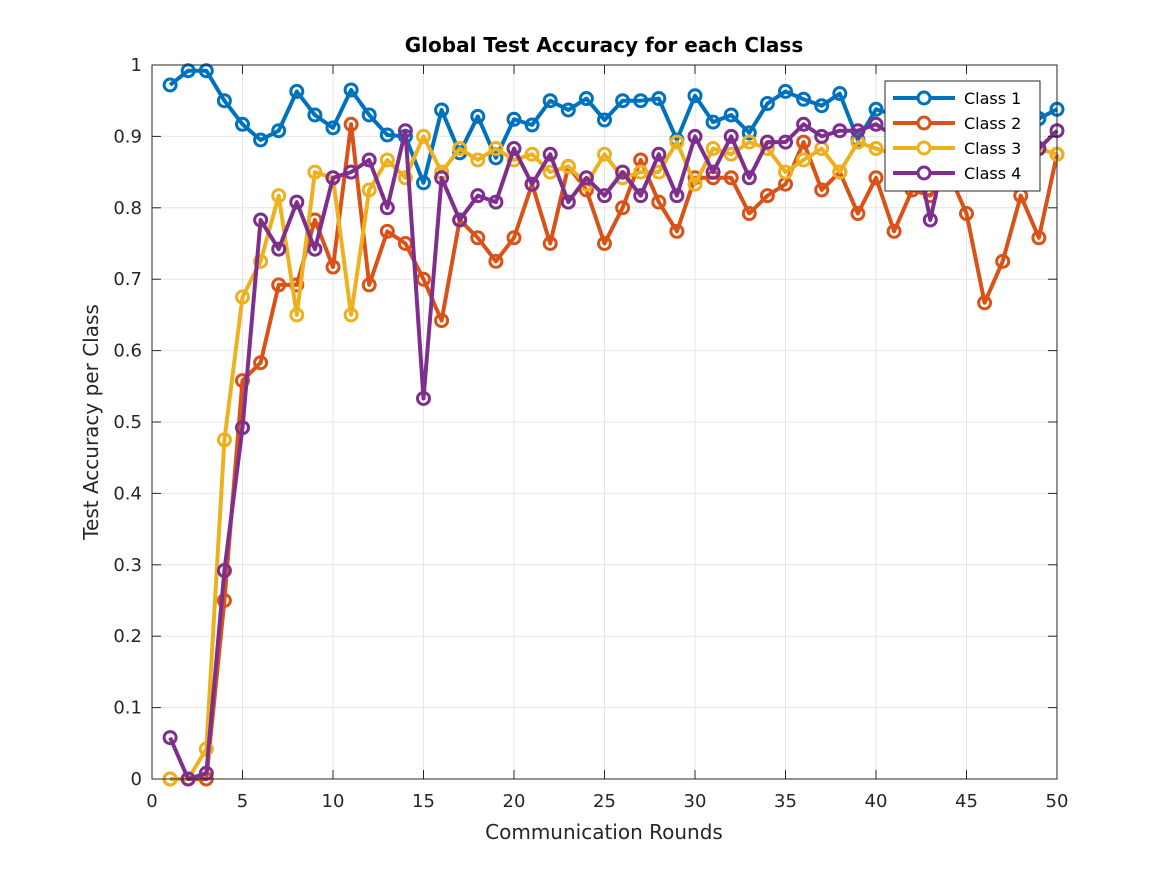  I want to click on legend-label: Class 1, so click(992, 98).